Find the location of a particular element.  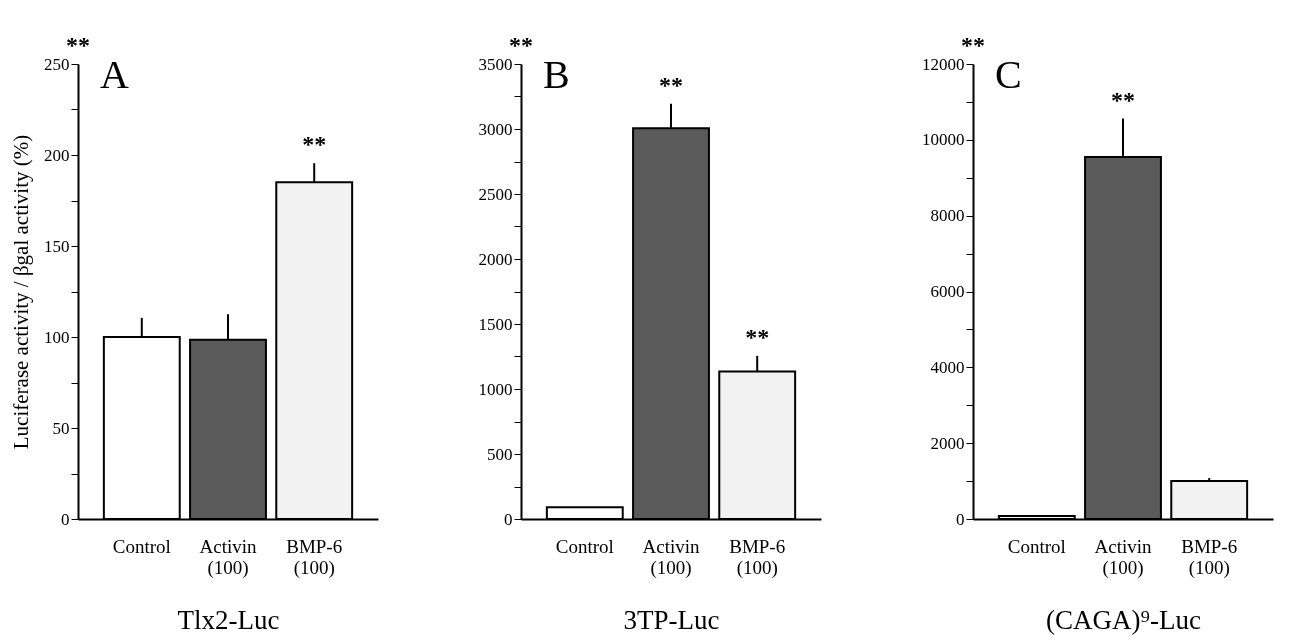

y-tick-label: 150 is located at coordinates (57, 246).